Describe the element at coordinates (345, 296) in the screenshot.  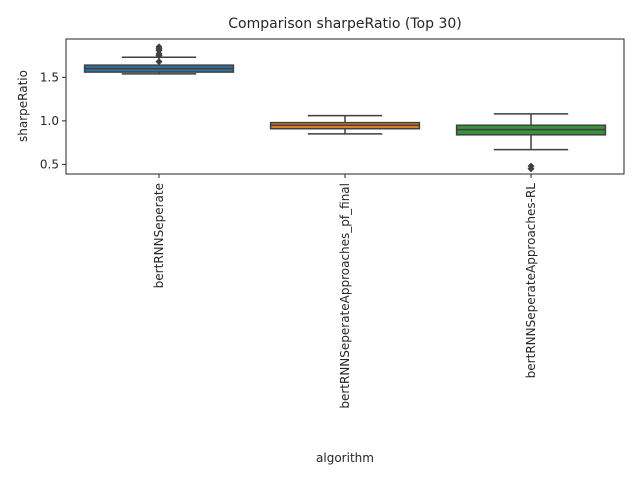
I see `x-tick-label: bertRNNSeperateApproaches_pf_final` at that location.